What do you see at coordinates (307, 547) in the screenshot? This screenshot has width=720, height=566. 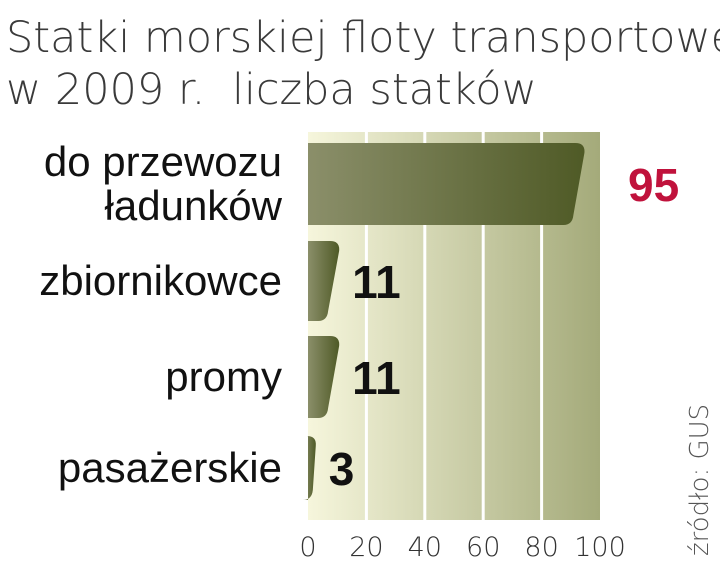 I see `x-tick-label: 0` at bounding box center [307, 547].